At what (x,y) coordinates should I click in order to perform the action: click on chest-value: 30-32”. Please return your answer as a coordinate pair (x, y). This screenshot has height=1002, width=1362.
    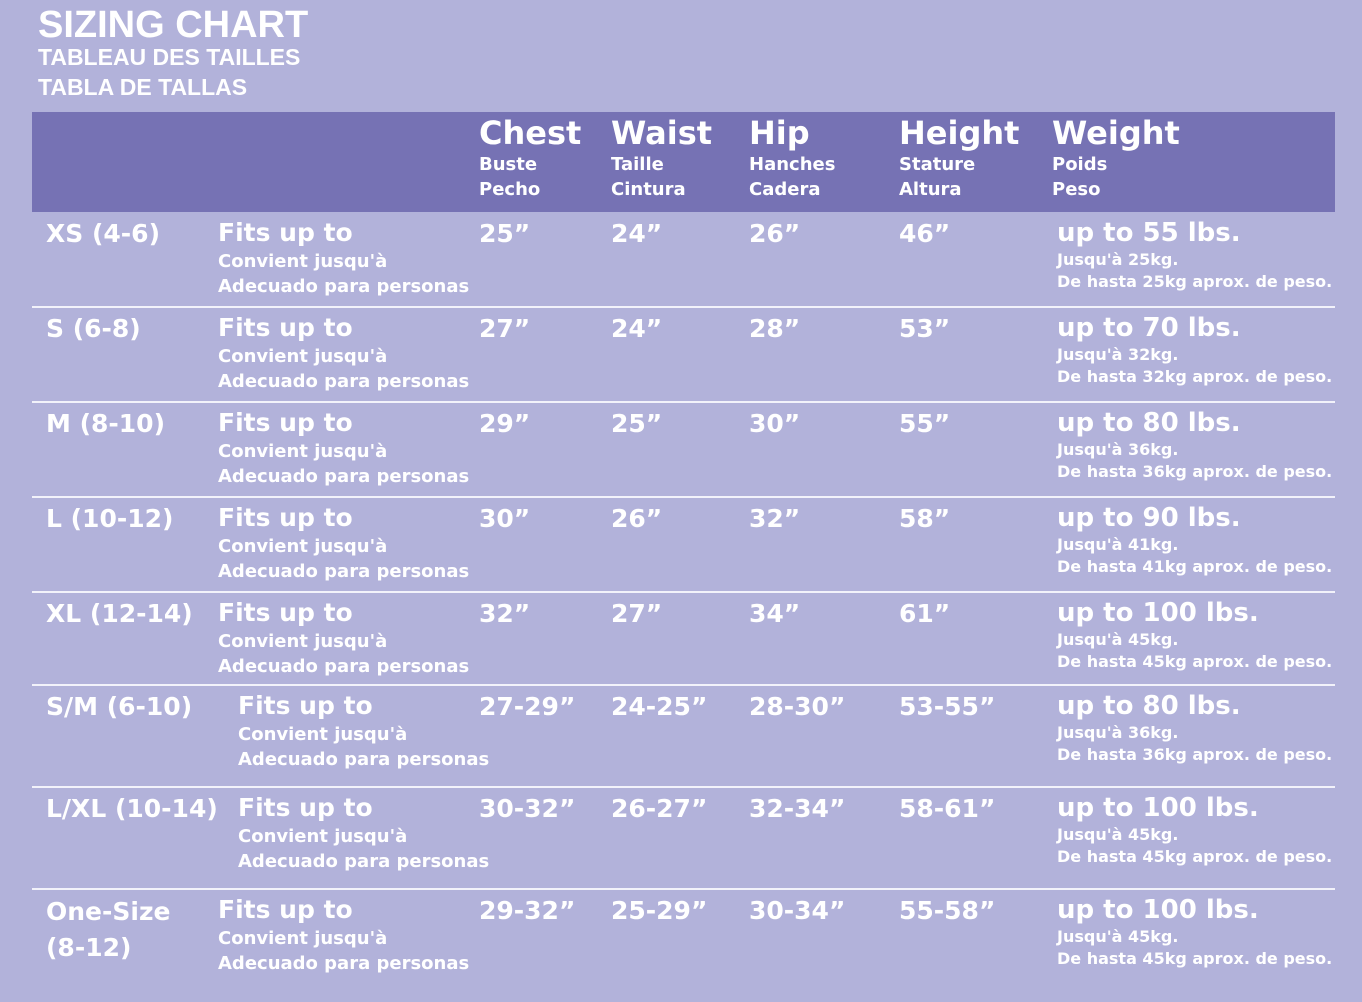
    Looking at the image, I should click on (527, 808).